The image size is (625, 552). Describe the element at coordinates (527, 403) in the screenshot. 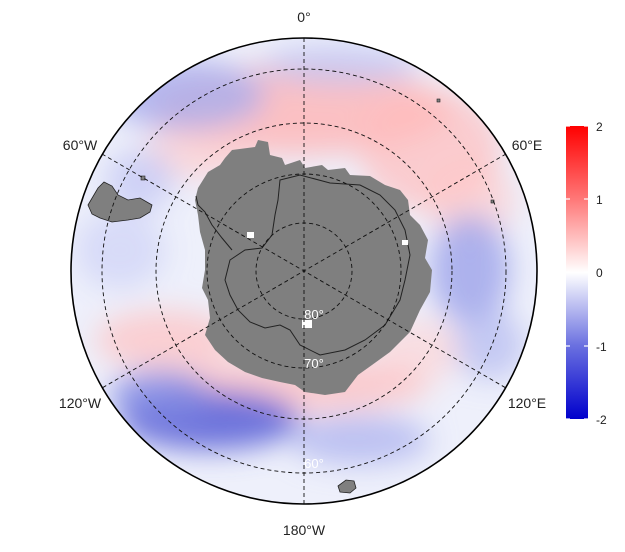

I see `lon-label-lower-right: 120°E` at that location.